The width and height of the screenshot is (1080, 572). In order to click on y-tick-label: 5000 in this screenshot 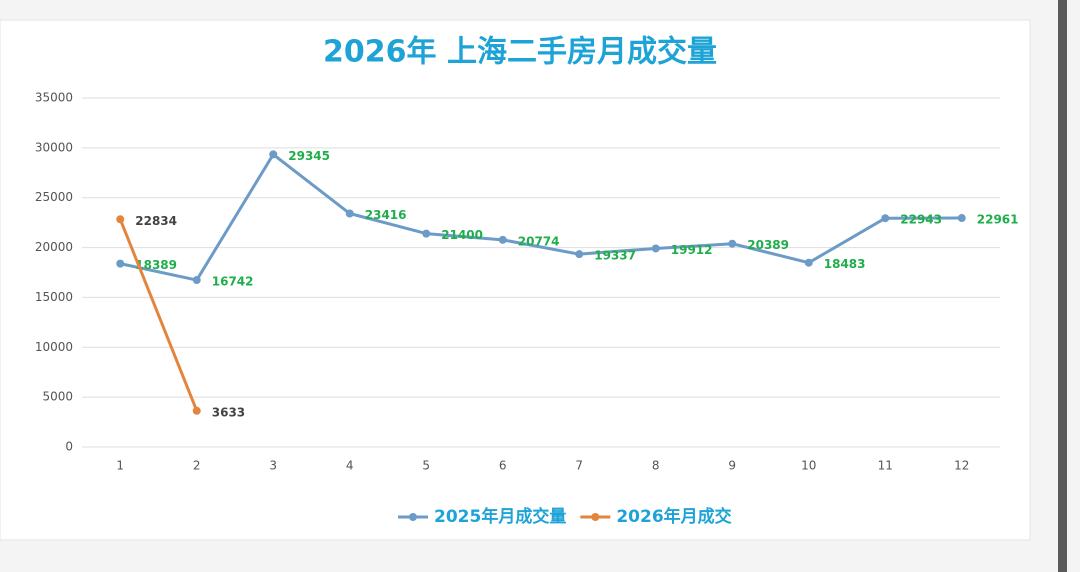, I will do `click(57, 397)`.